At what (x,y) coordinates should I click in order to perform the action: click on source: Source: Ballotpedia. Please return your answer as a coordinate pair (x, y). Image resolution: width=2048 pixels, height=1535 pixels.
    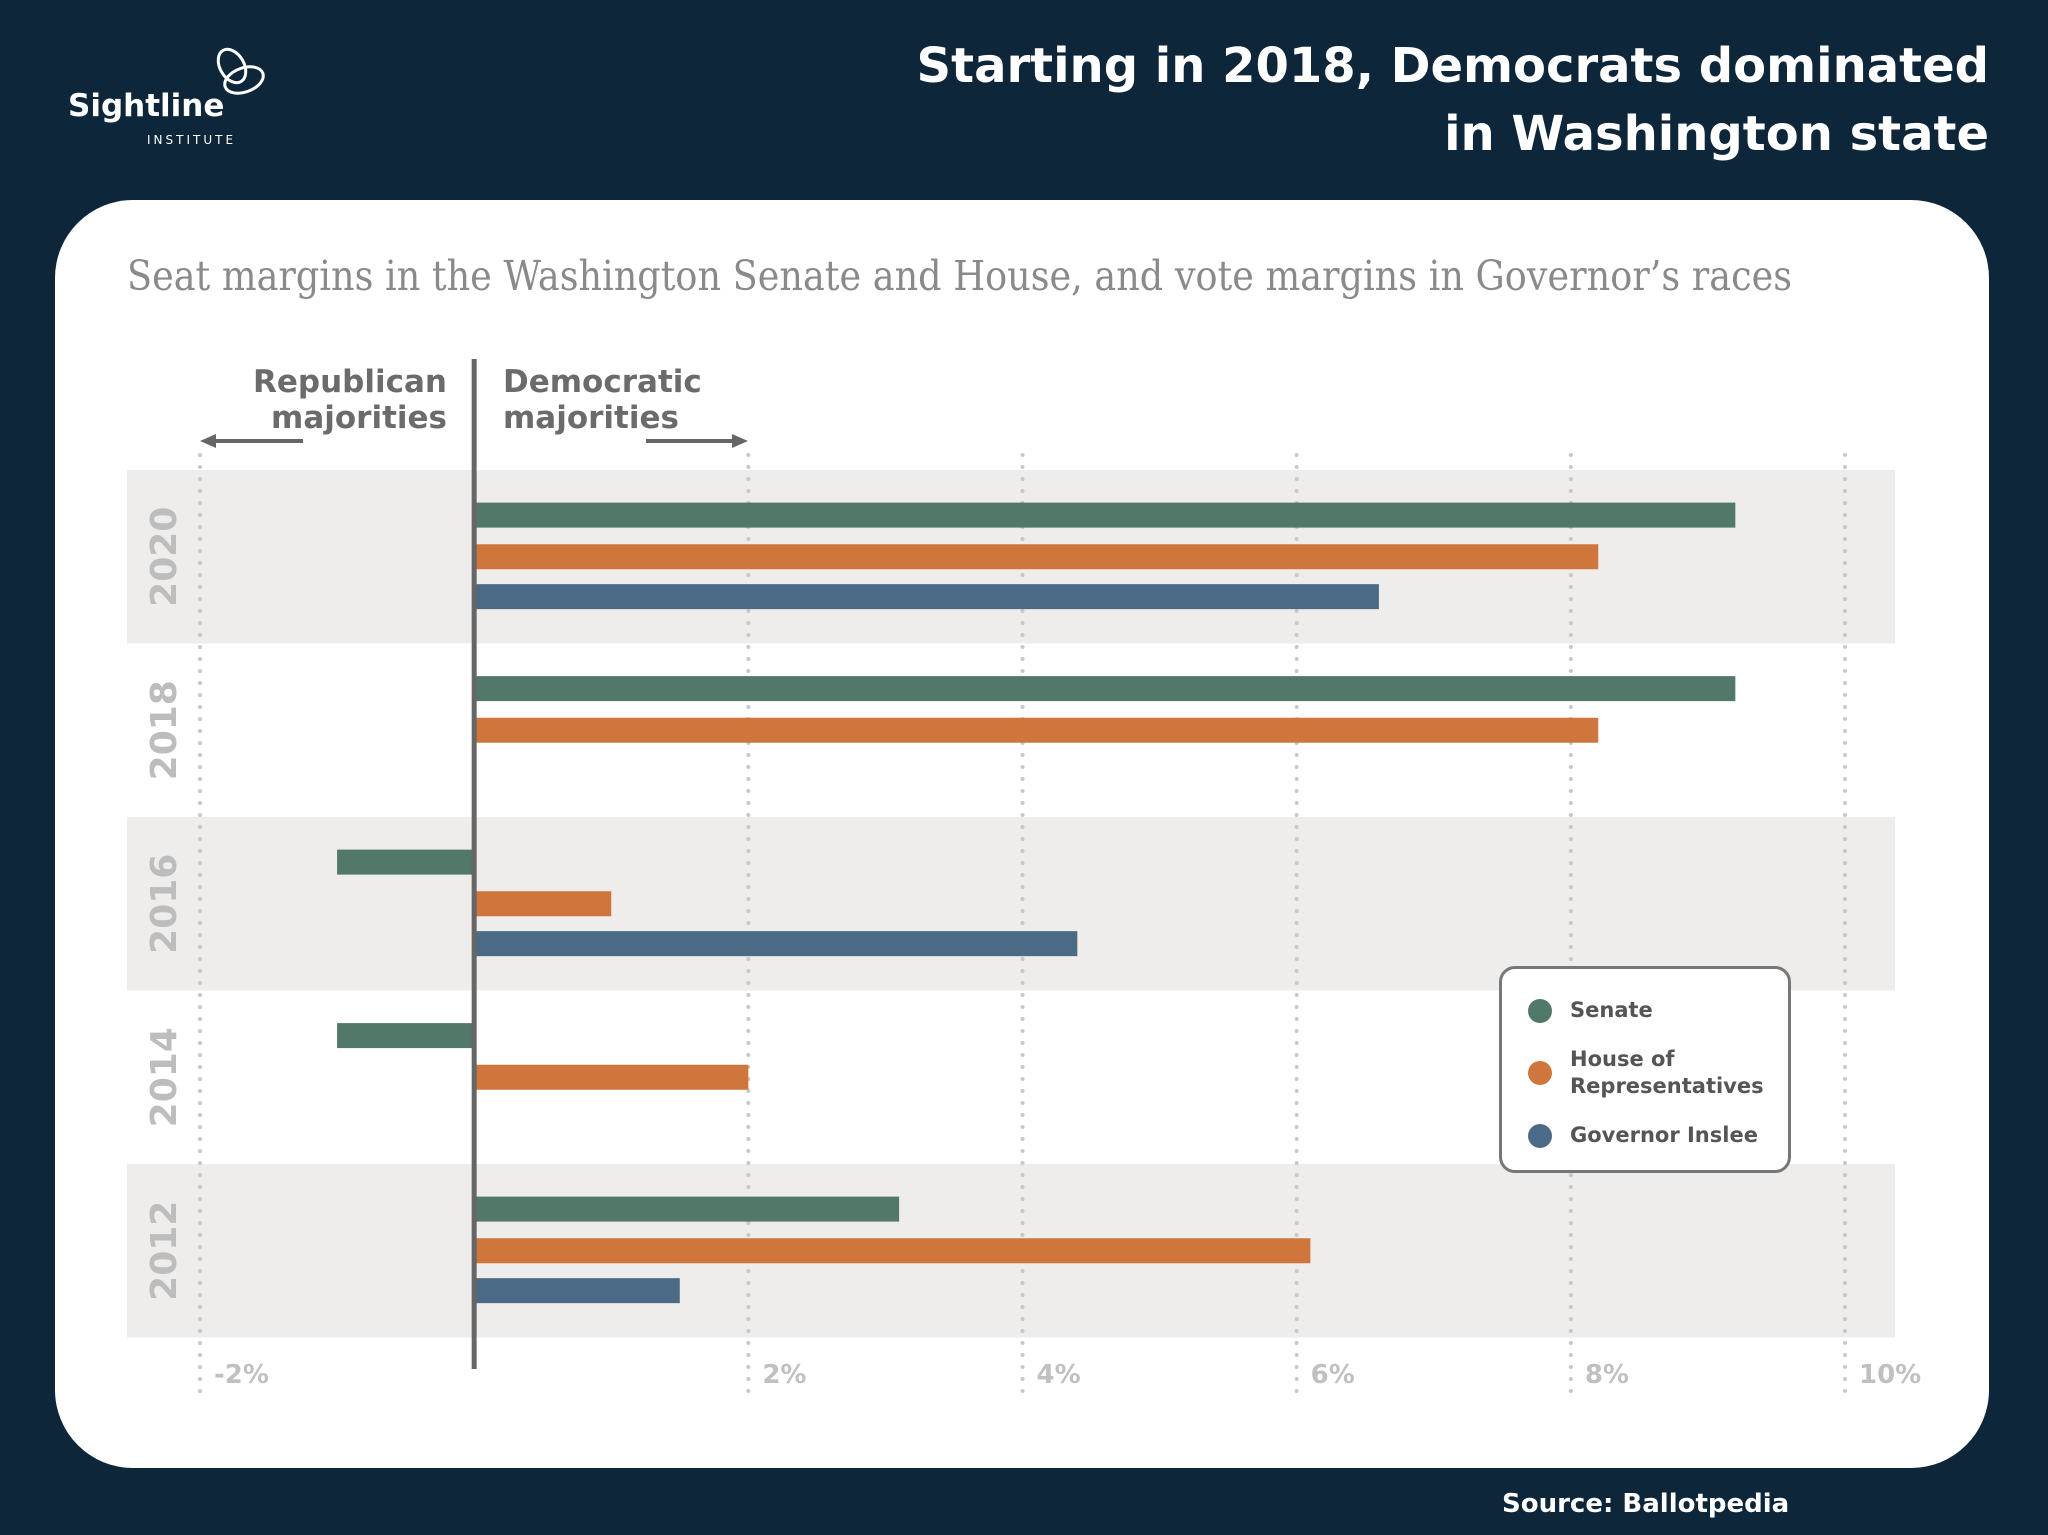
    Looking at the image, I should click on (1645, 1504).